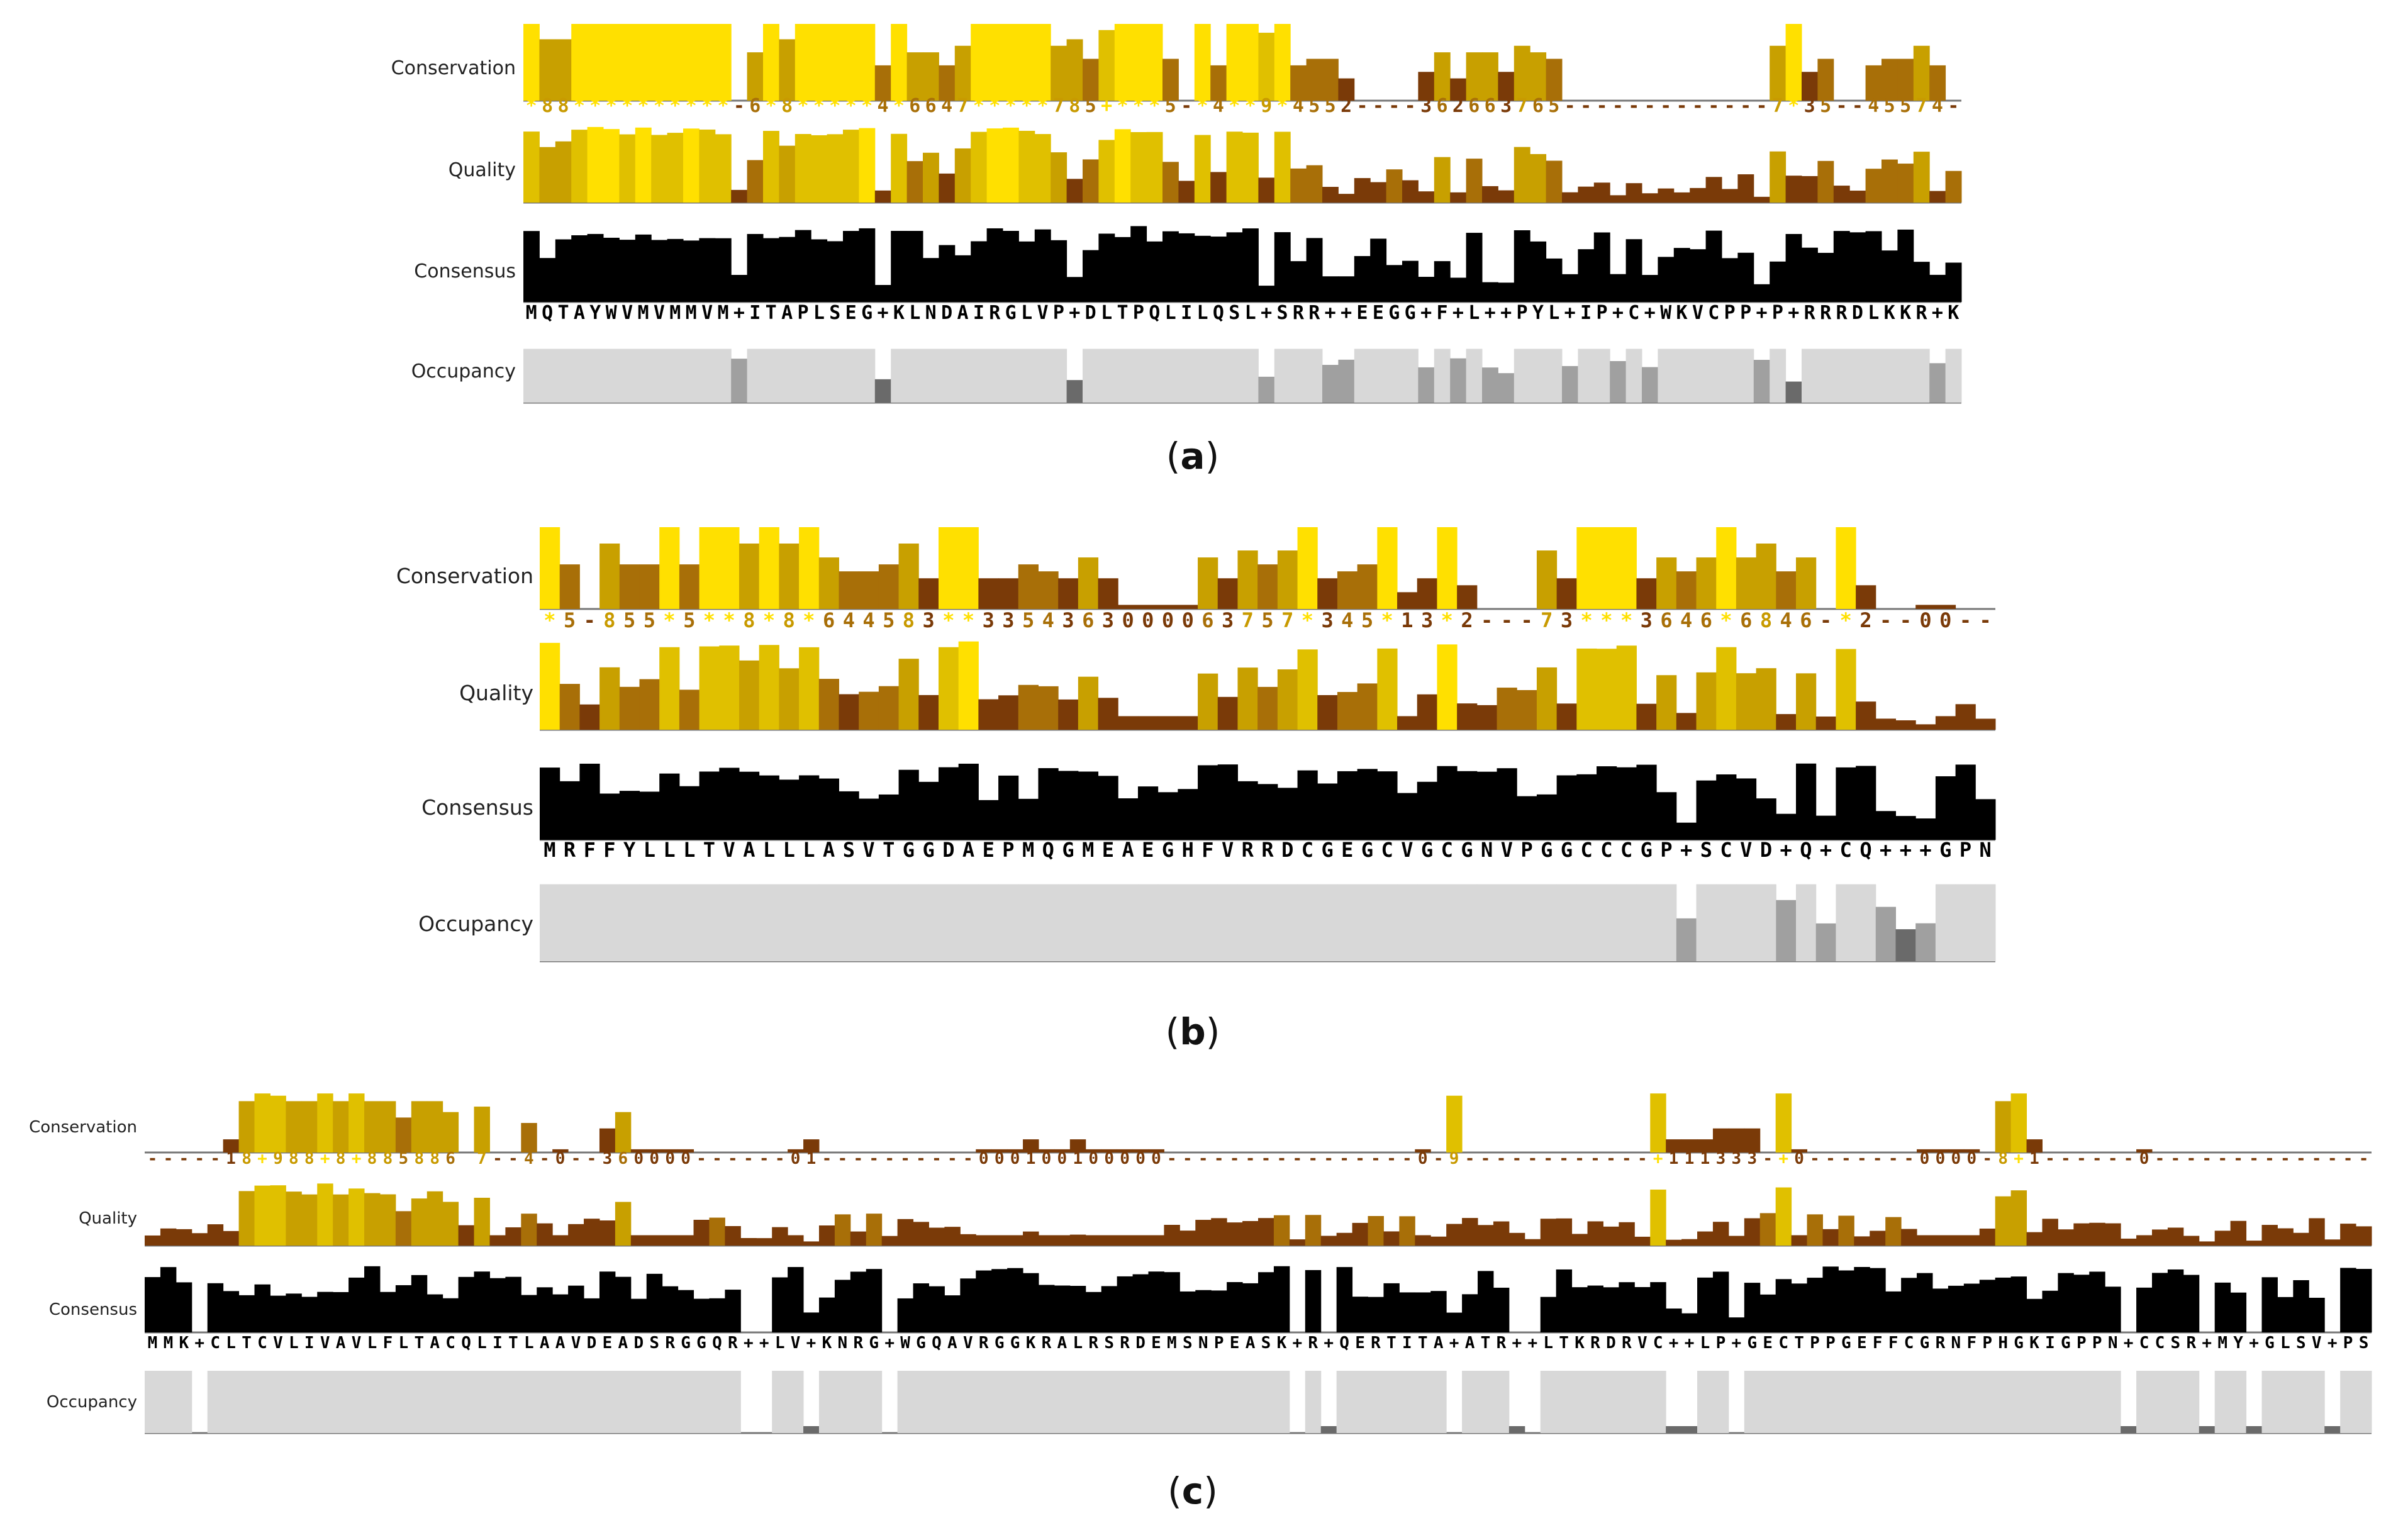 The width and height of the screenshot is (2386, 1540). What do you see at coordinates (1705, 1343) in the screenshot?
I see `consensus-residue: L` at bounding box center [1705, 1343].